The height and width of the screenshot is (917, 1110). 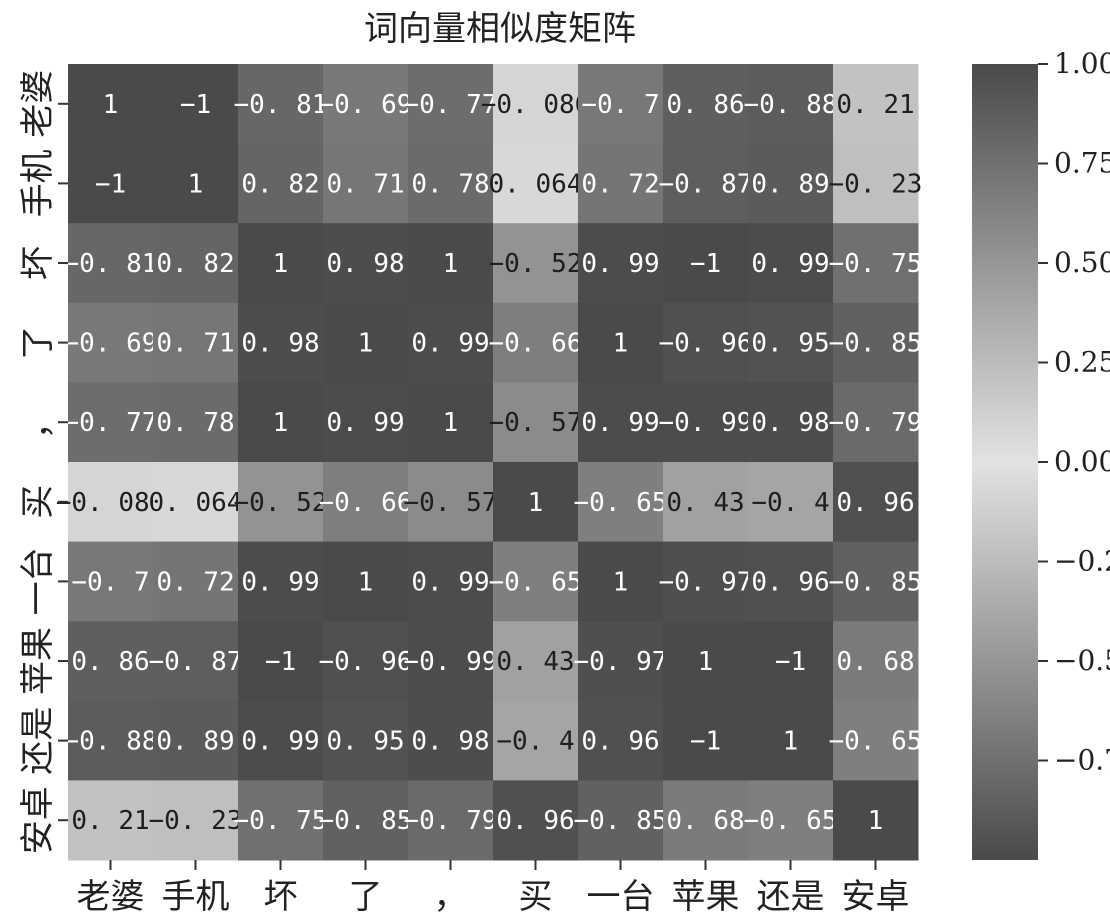 I want to click on cell-value-label: 0. 72, so click(x=195, y=582).